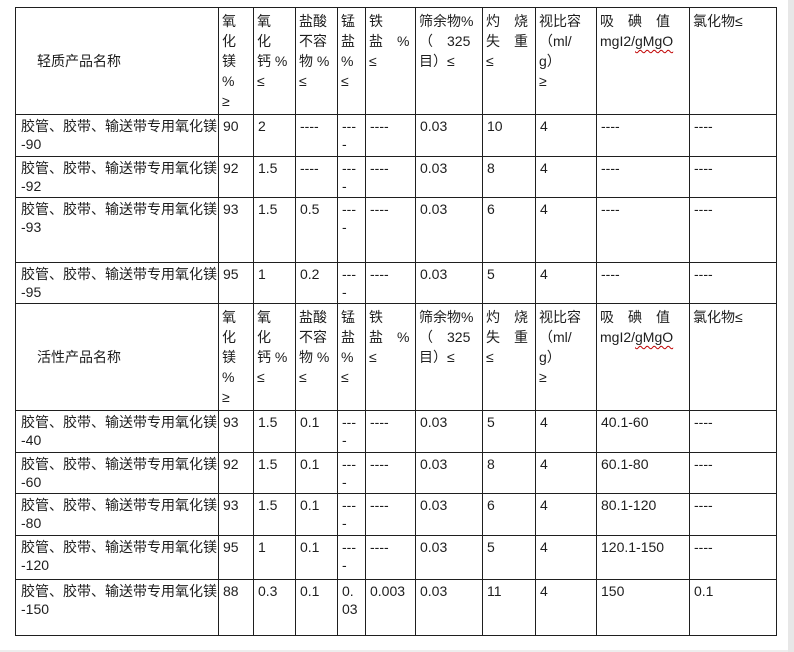 This screenshot has width=794, height=652. I want to click on product-name-cell: 胶管、胶带、输送带专用氧化镁 -60, so click(117, 473).